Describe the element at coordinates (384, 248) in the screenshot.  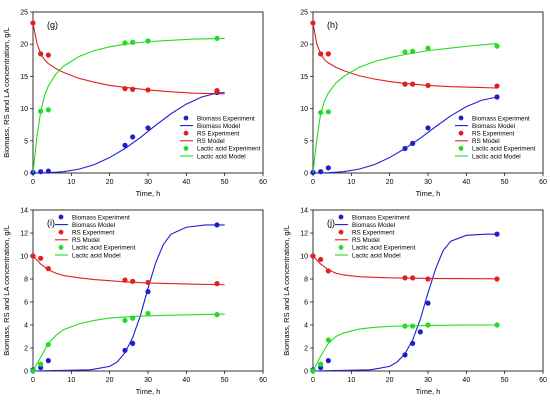
I see `legend-label: Lactic acid Experiment` at that location.